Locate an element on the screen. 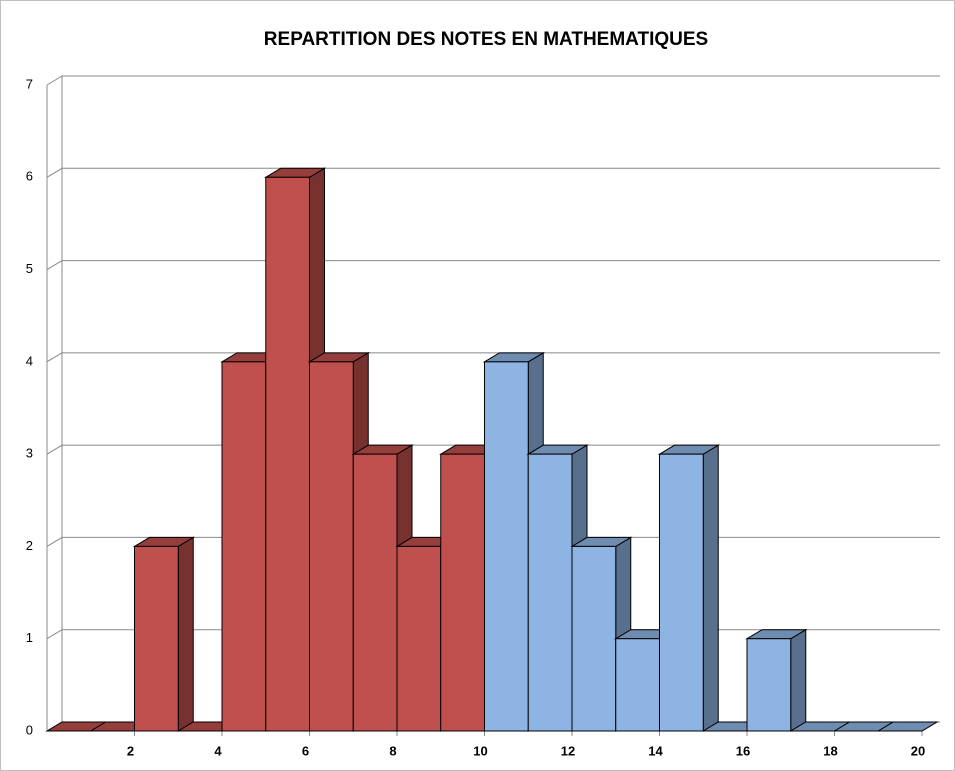  x-tick-label: 16 is located at coordinates (743, 750).